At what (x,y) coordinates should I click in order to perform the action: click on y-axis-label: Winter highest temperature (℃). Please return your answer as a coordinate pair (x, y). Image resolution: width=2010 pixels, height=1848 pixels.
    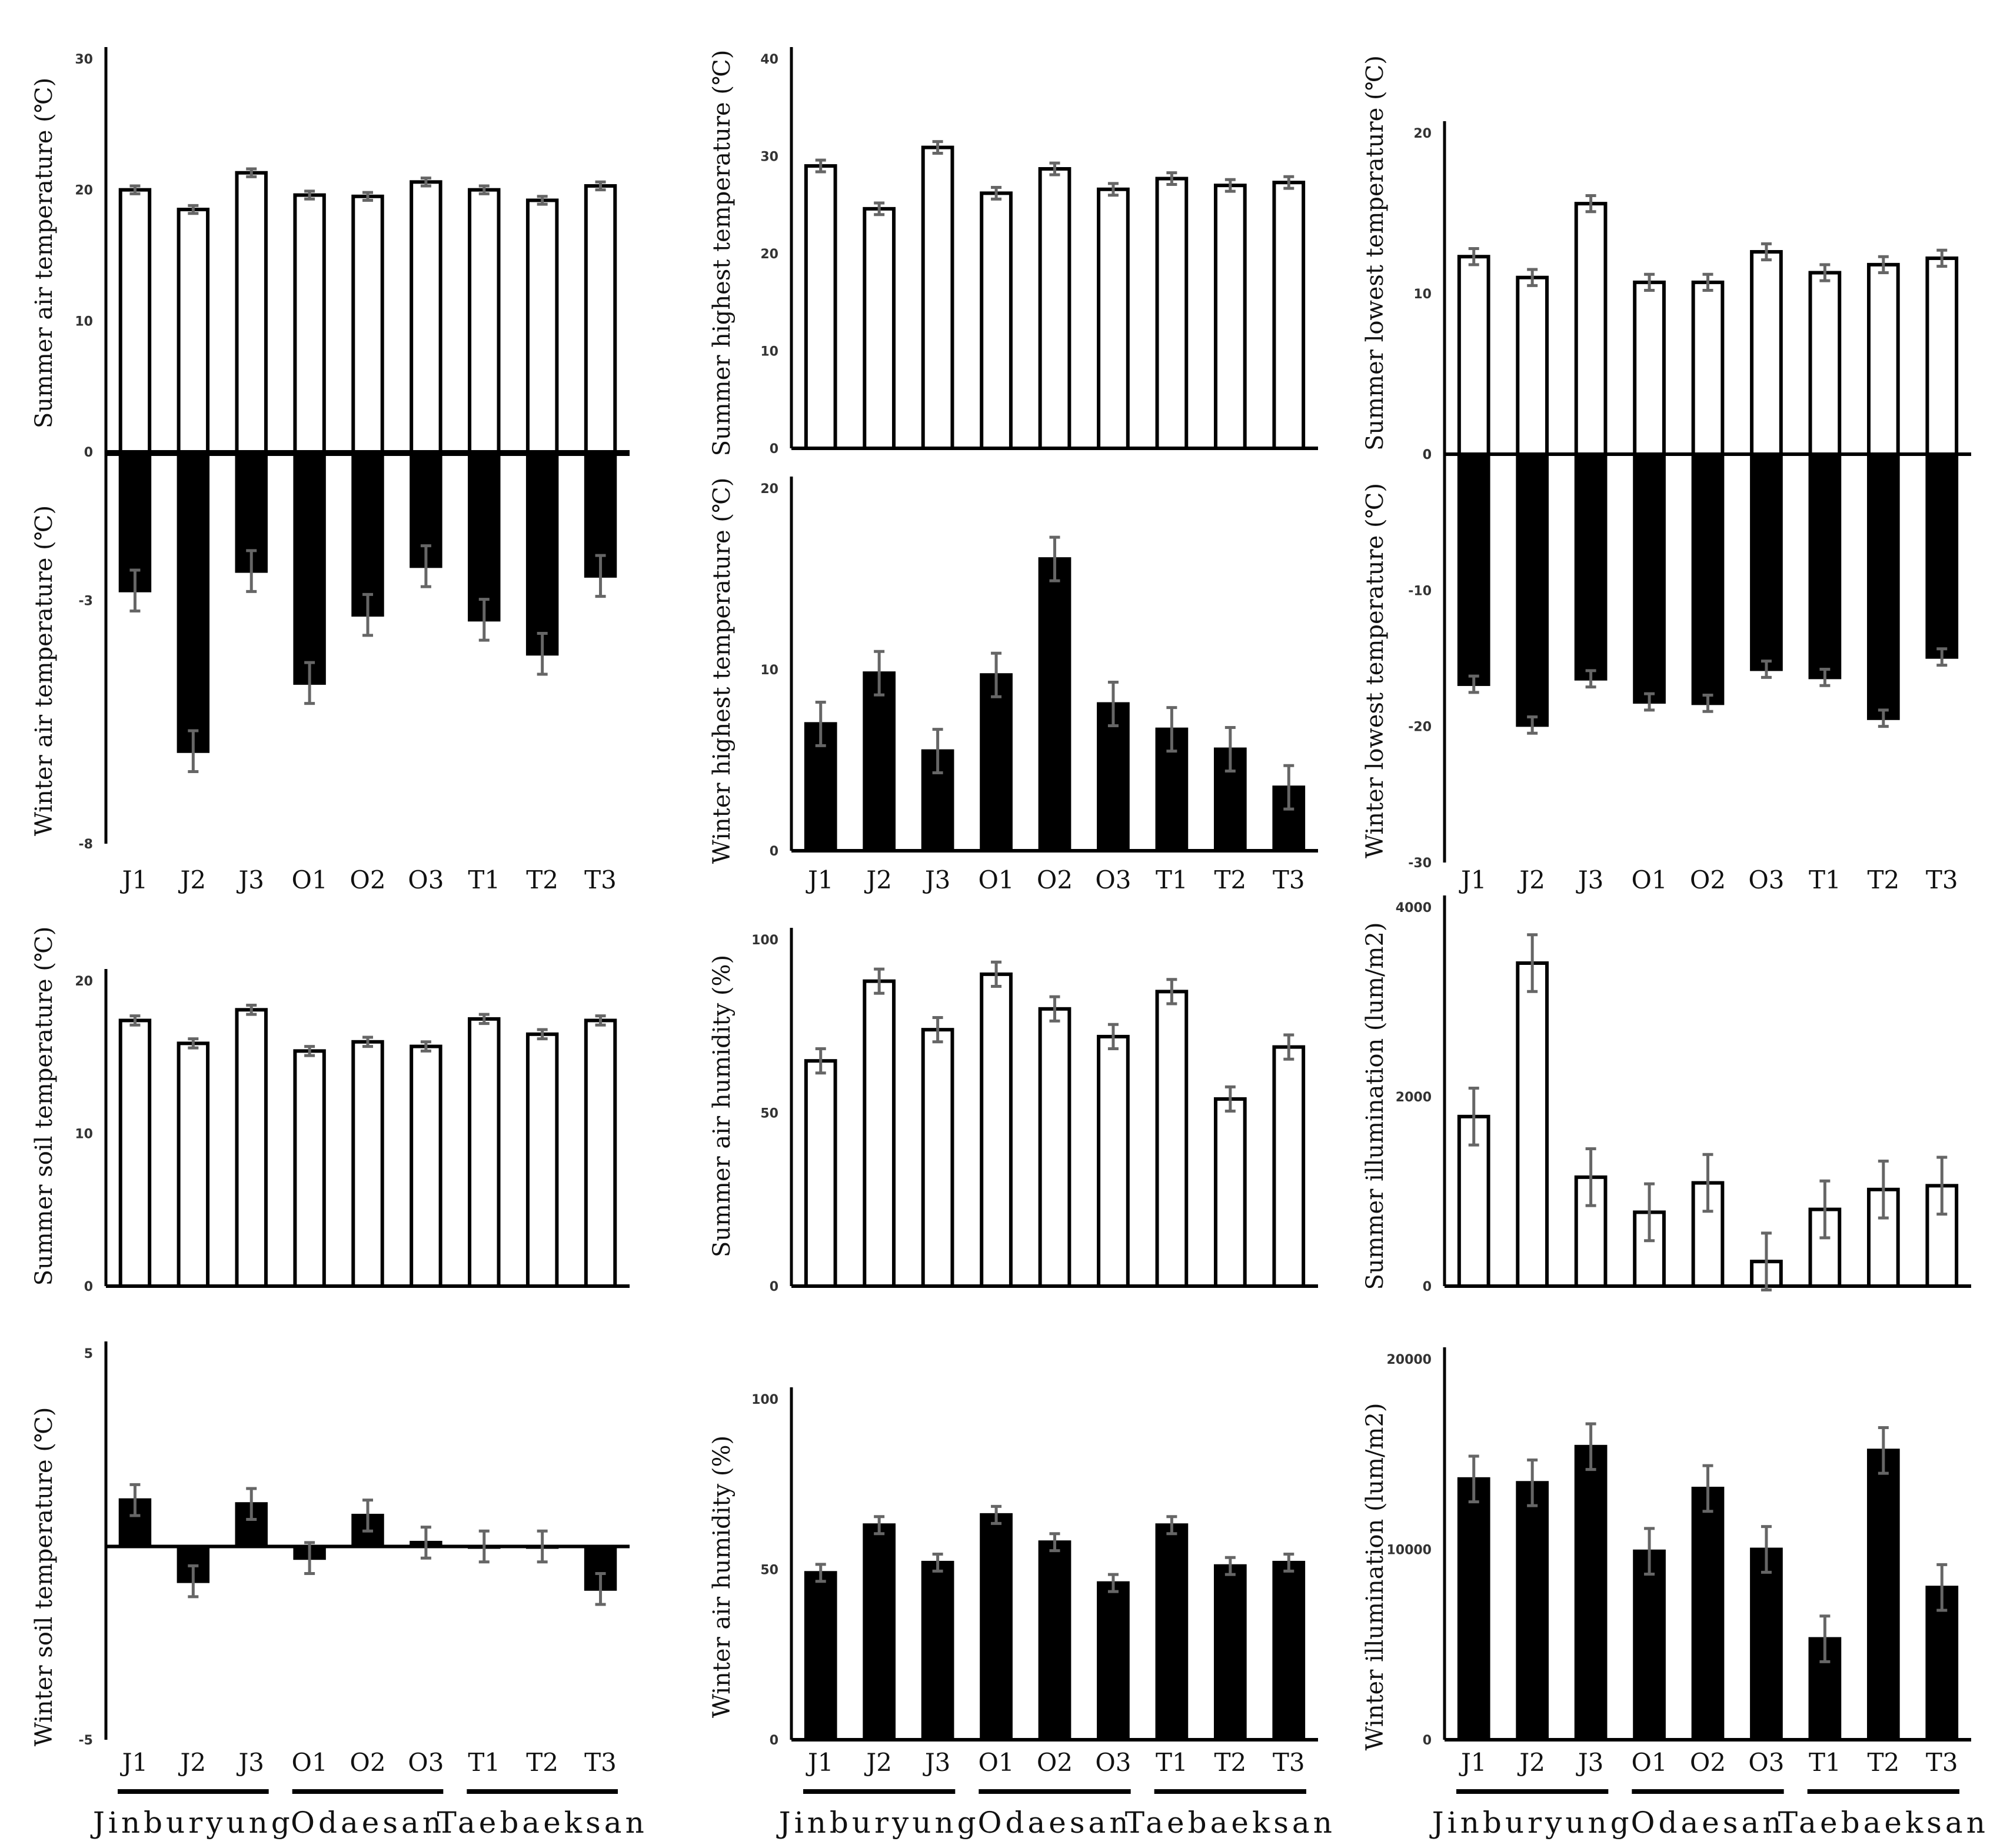
    Looking at the image, I should click on (722, 671).